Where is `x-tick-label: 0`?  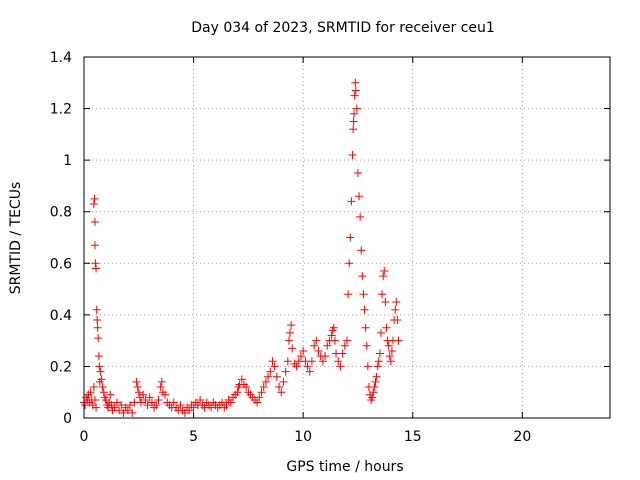
x-tick-label: 0 is located at coordinates (84, 437).